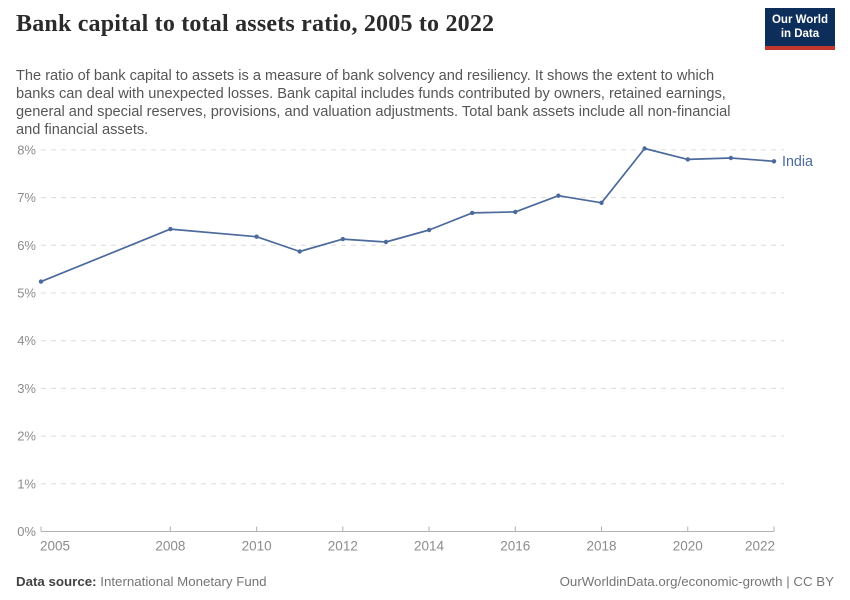 This screenshot has height=600, width=850. I want to click on x-tick-label: 2014, so click(429, 546).